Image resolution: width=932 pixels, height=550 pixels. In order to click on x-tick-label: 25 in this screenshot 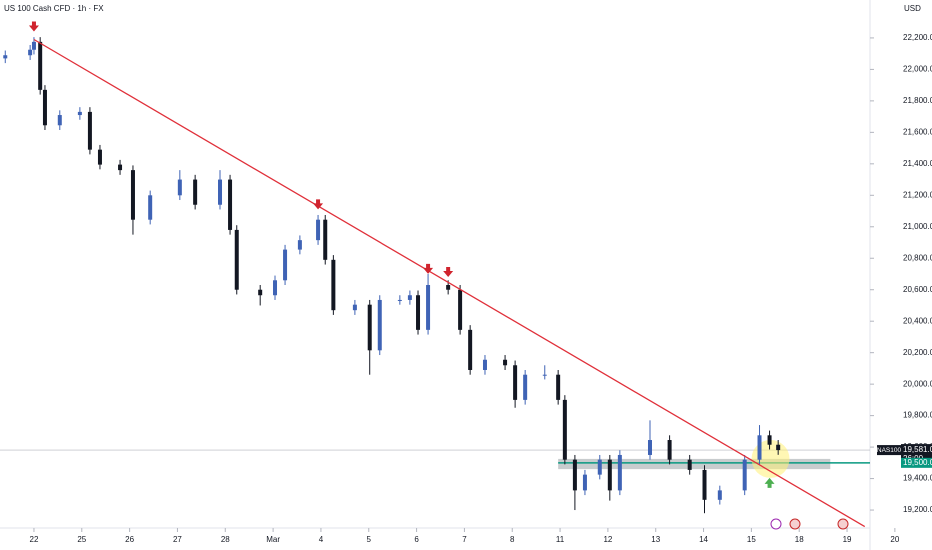, I will do `click(81, 539)`.